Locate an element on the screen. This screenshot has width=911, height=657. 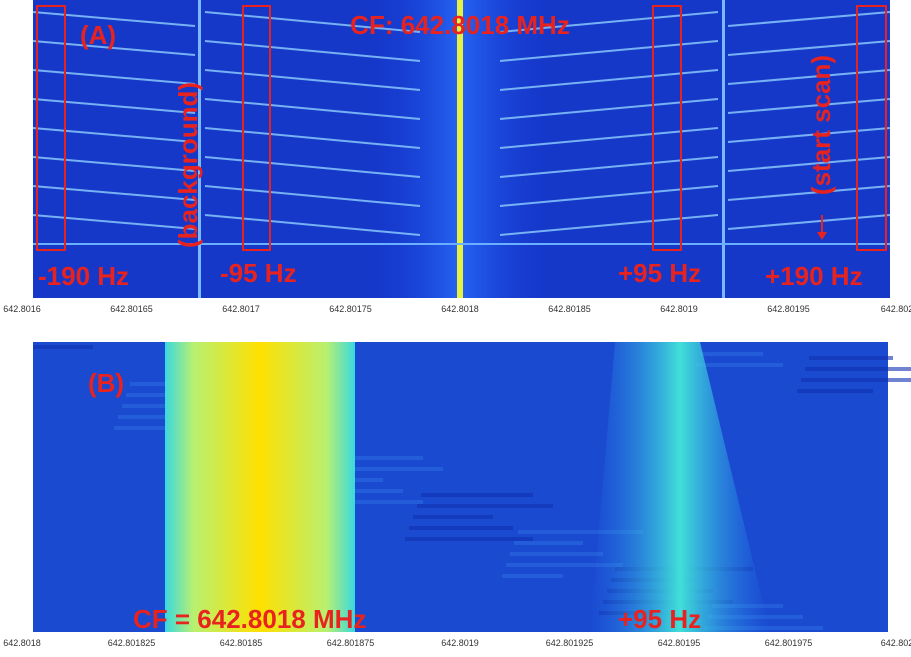
annotation: CF = 642.8018 MHz is located at coordinates (249, 619).